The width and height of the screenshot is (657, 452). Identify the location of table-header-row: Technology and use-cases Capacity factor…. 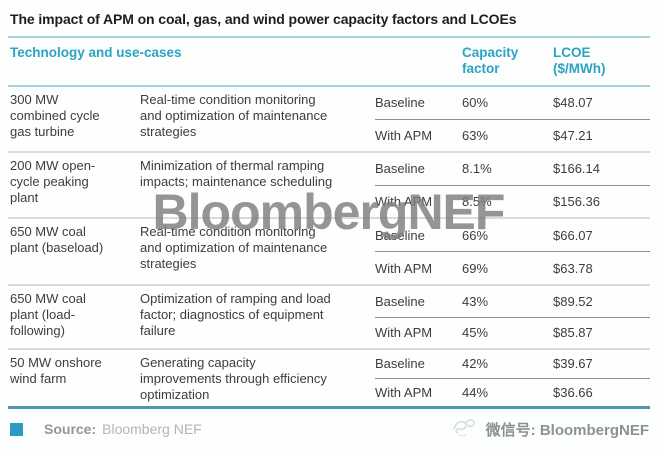
(328, 61).